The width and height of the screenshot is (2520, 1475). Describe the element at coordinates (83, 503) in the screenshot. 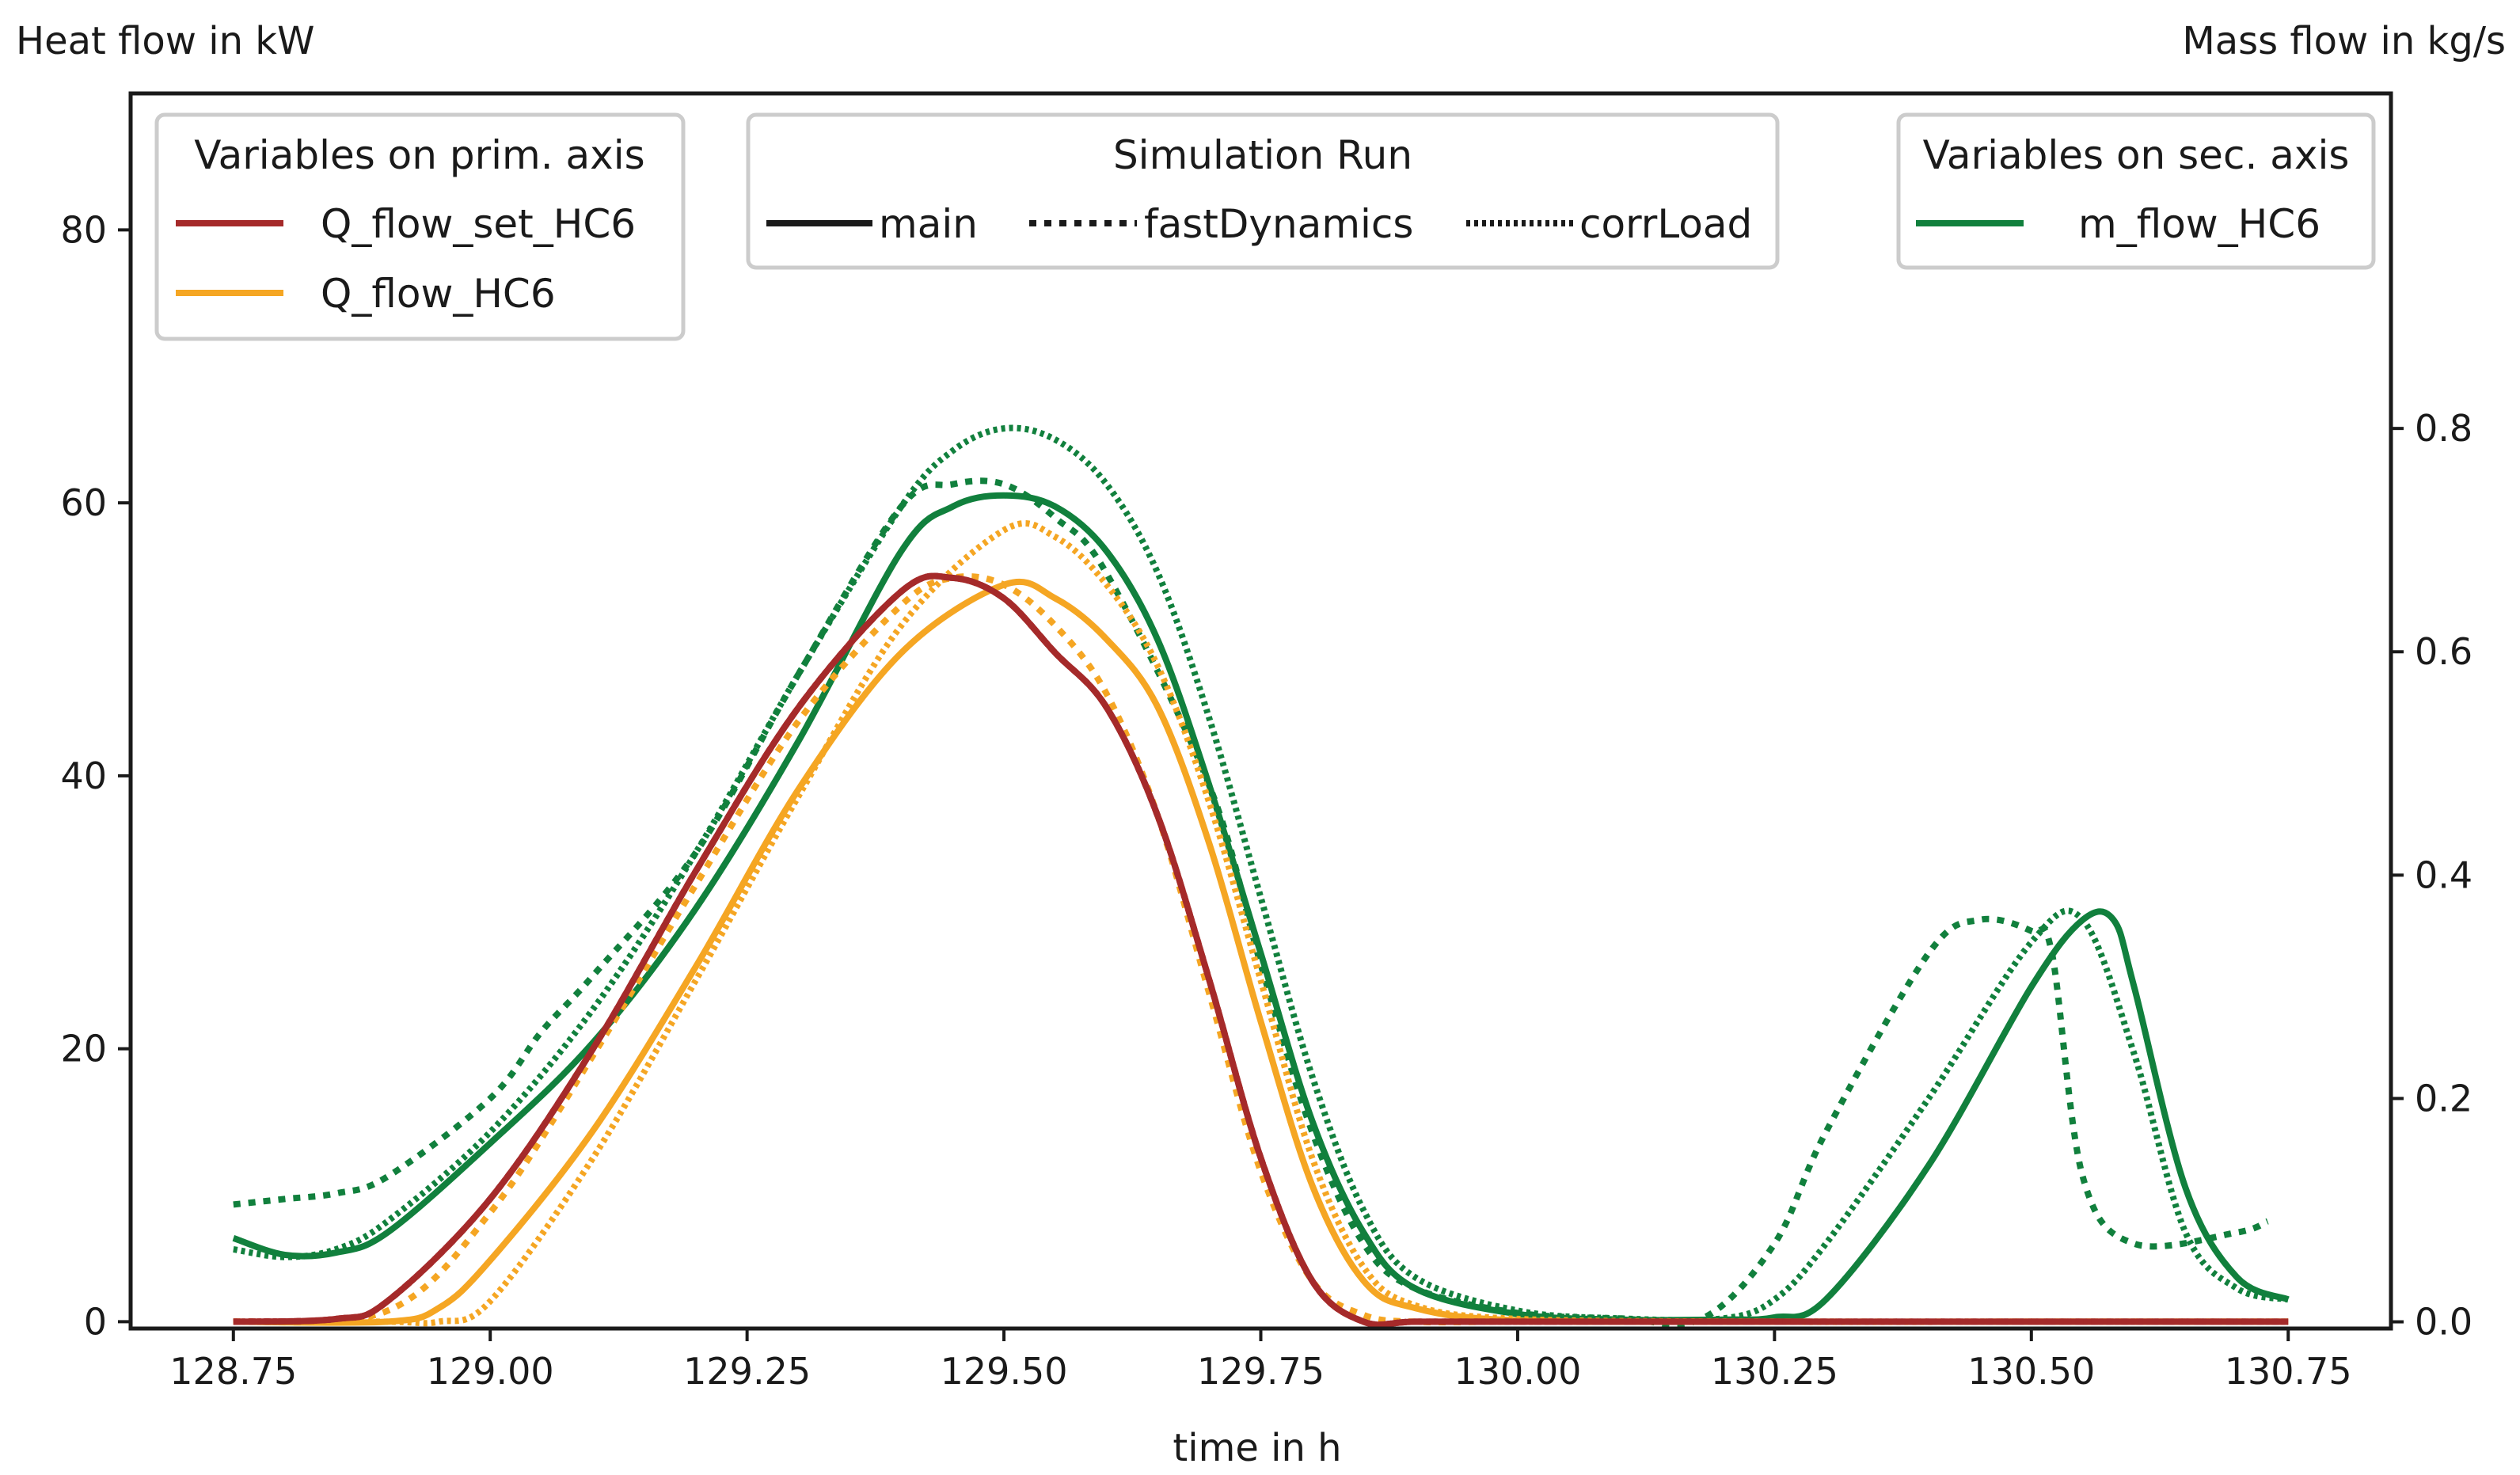

I see `primary-y-tick-label: 60` at that location.